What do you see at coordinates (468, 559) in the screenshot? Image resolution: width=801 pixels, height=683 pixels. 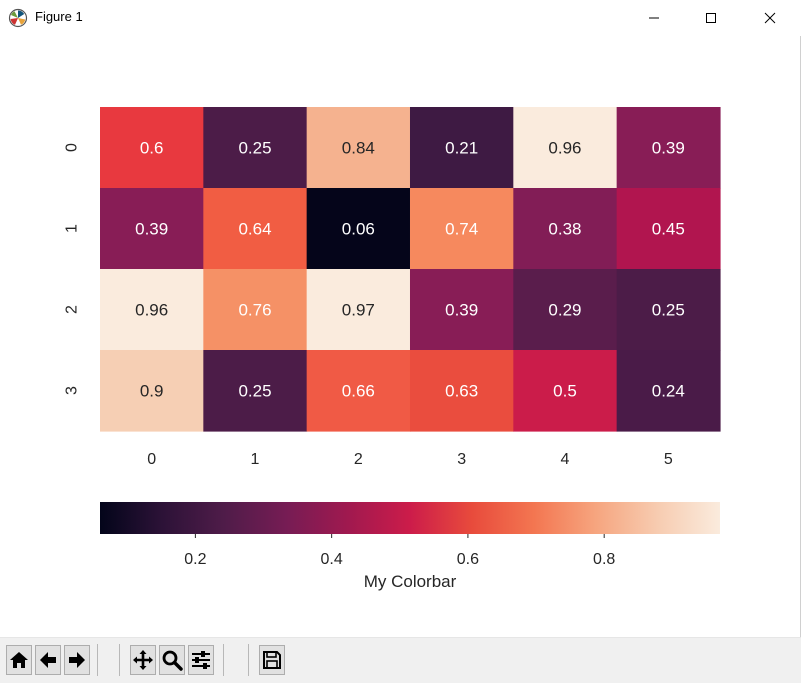 I see `colorbar-tick-label: 0.6` at bounding box center [468, 559].